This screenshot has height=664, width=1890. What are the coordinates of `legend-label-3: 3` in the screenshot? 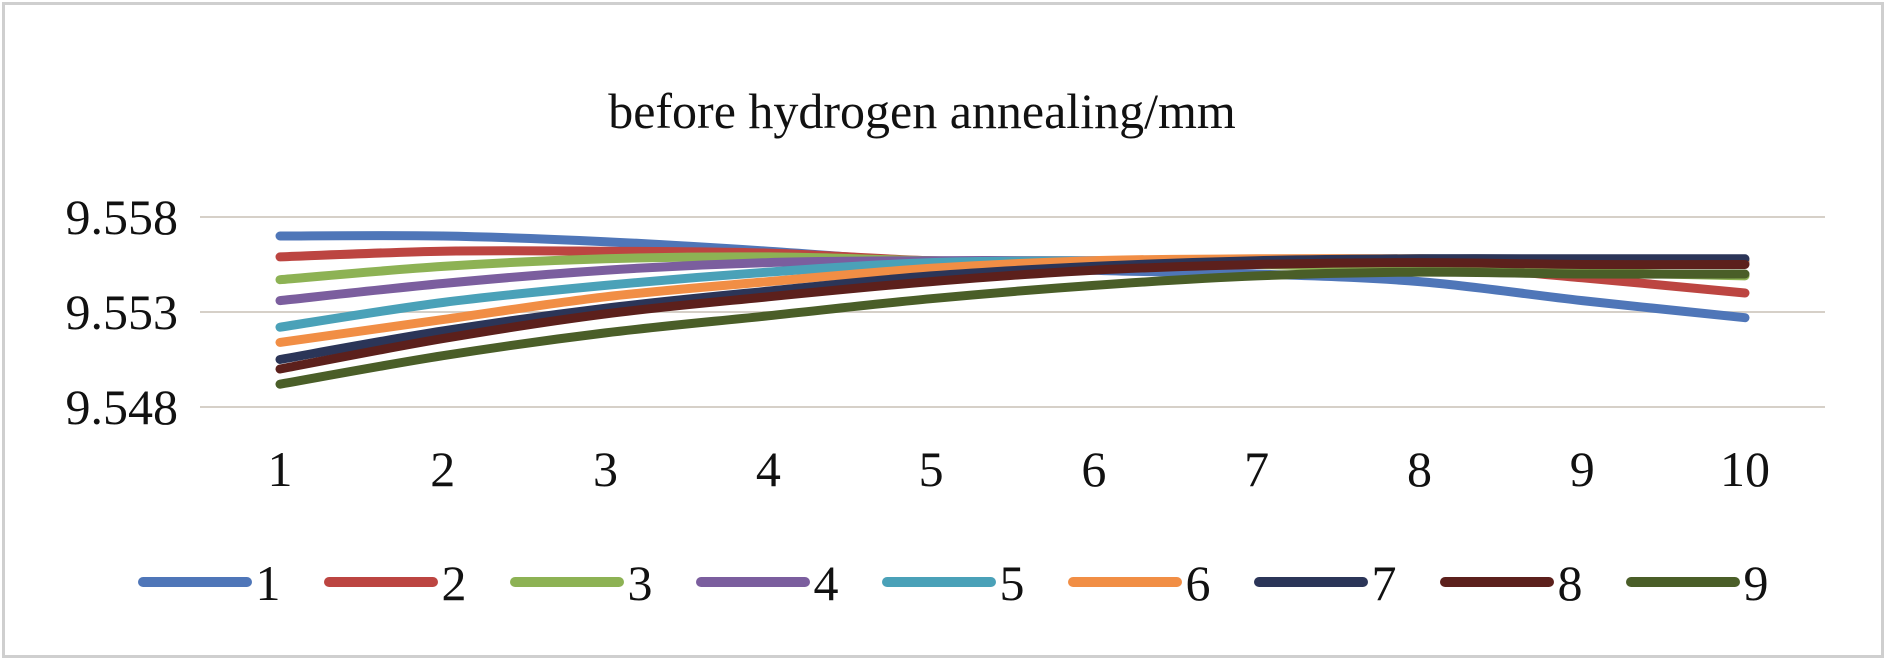 It's located at (640, 583).